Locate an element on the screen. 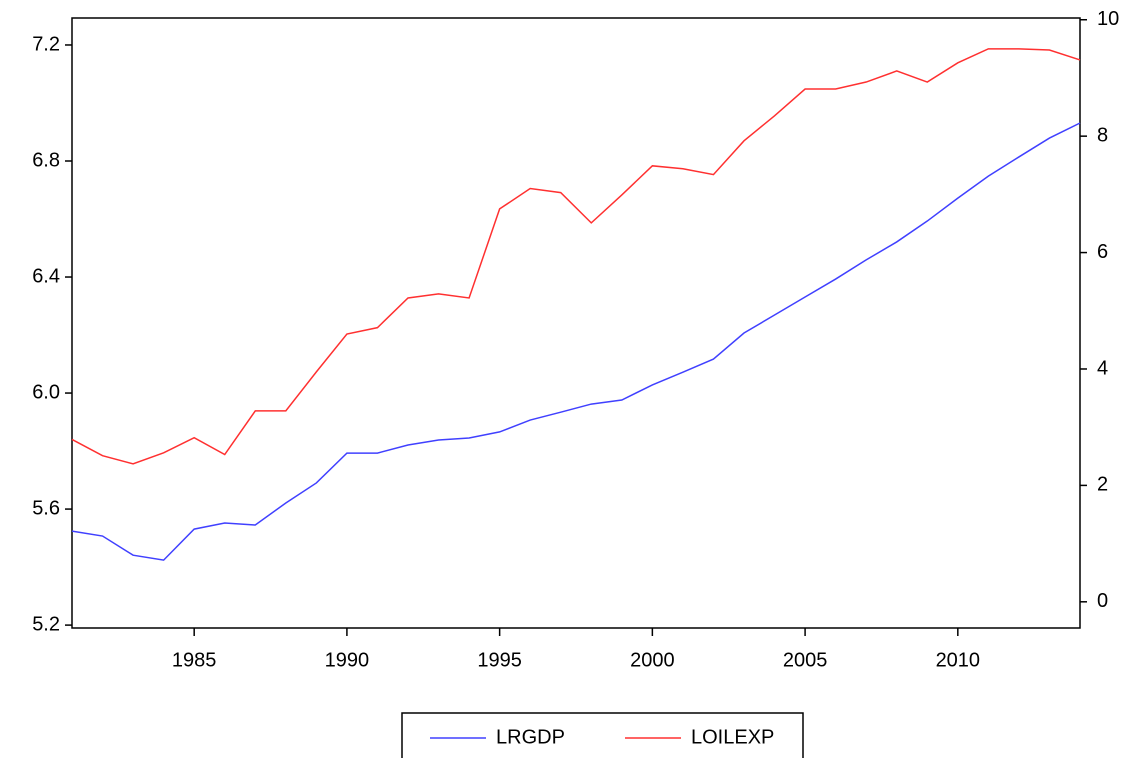  x-tick-label: 1990 is located at coordinates (347, 660).